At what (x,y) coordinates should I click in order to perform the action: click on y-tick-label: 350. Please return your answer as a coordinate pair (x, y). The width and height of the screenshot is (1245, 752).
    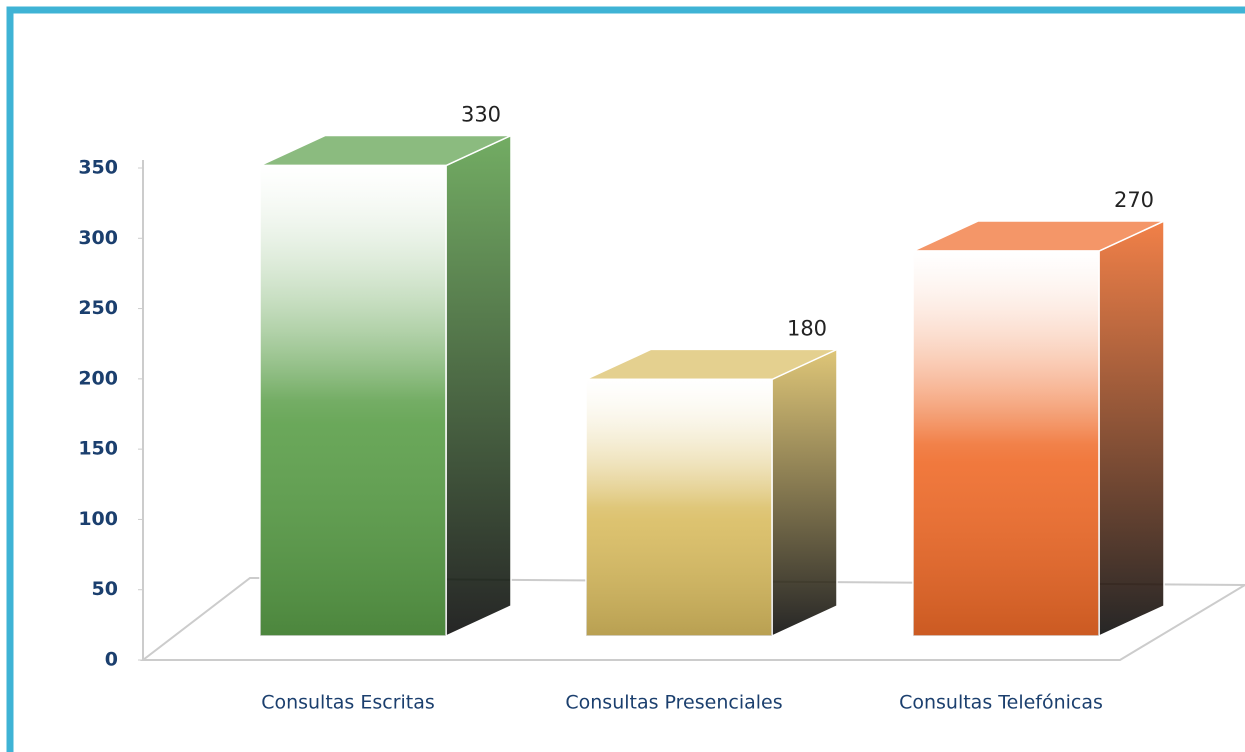
    Looking at the image, I should click on (98, 168).